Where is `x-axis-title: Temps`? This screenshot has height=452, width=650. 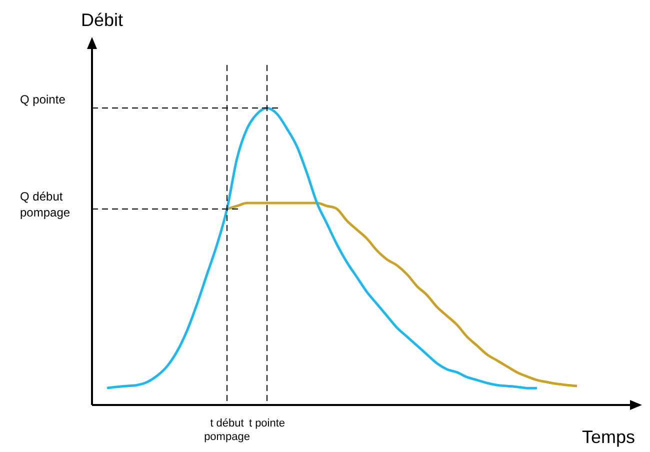 x-axis-title: Temps is located at coordinates (608, 437).